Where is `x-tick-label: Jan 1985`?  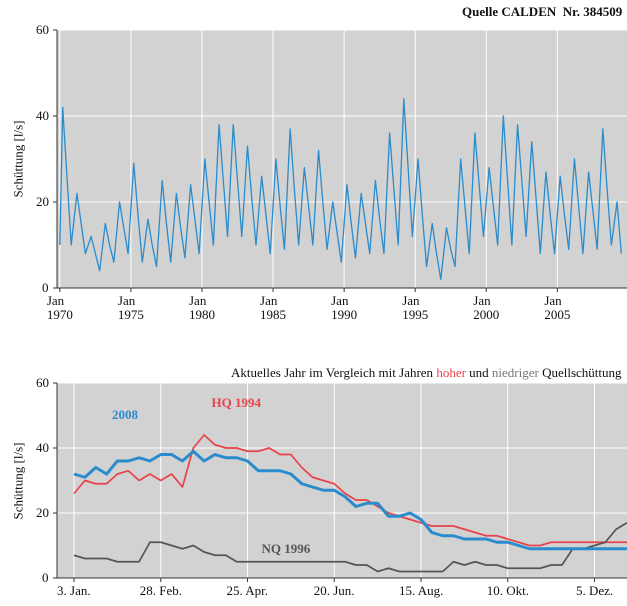 x-tick-label: Jan 1985 is located at coordinates (273, 307).